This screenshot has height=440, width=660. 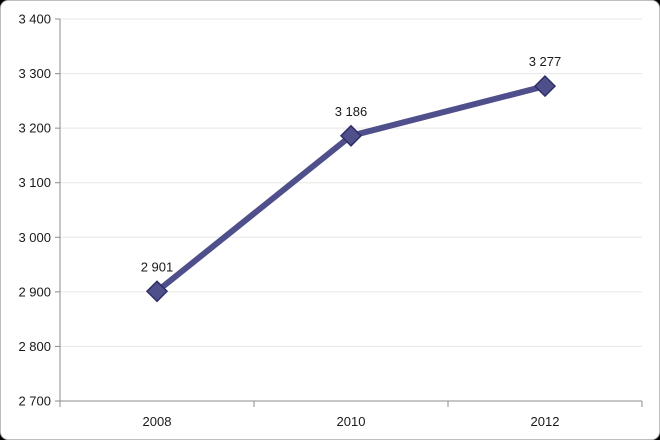 What do you see at coordinates (34, 182) in the screenshot?
I see `y-tick-label: 3 100` at bounding box center [34, 182].